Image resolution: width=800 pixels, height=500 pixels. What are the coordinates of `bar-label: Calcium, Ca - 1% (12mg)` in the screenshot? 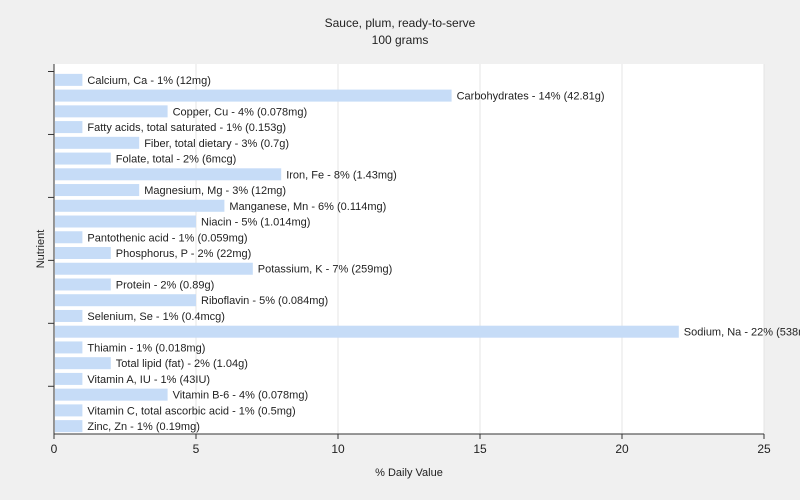 It's located at (148, 81).